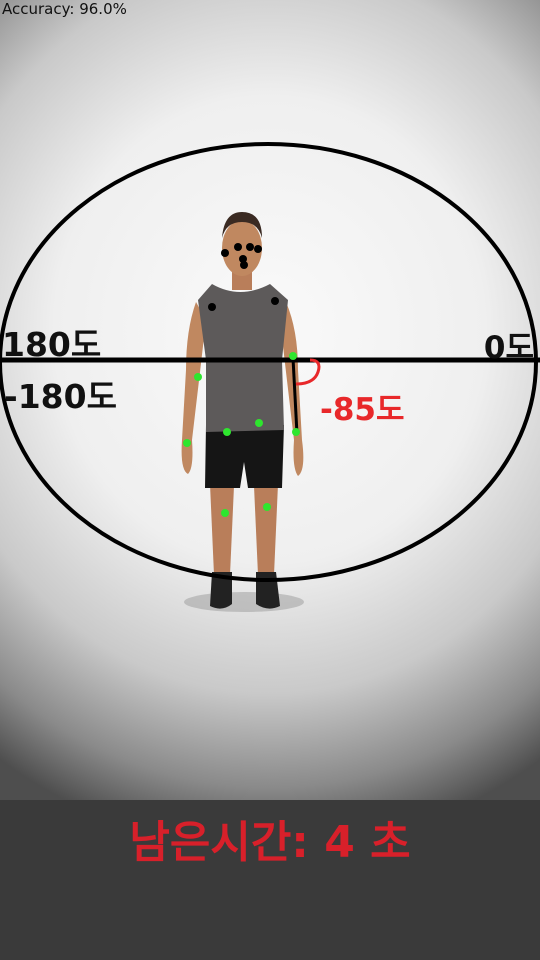 The width and height of the screenshot is (540, 960). I want to click on keypoint-nose, so click(243, 259).